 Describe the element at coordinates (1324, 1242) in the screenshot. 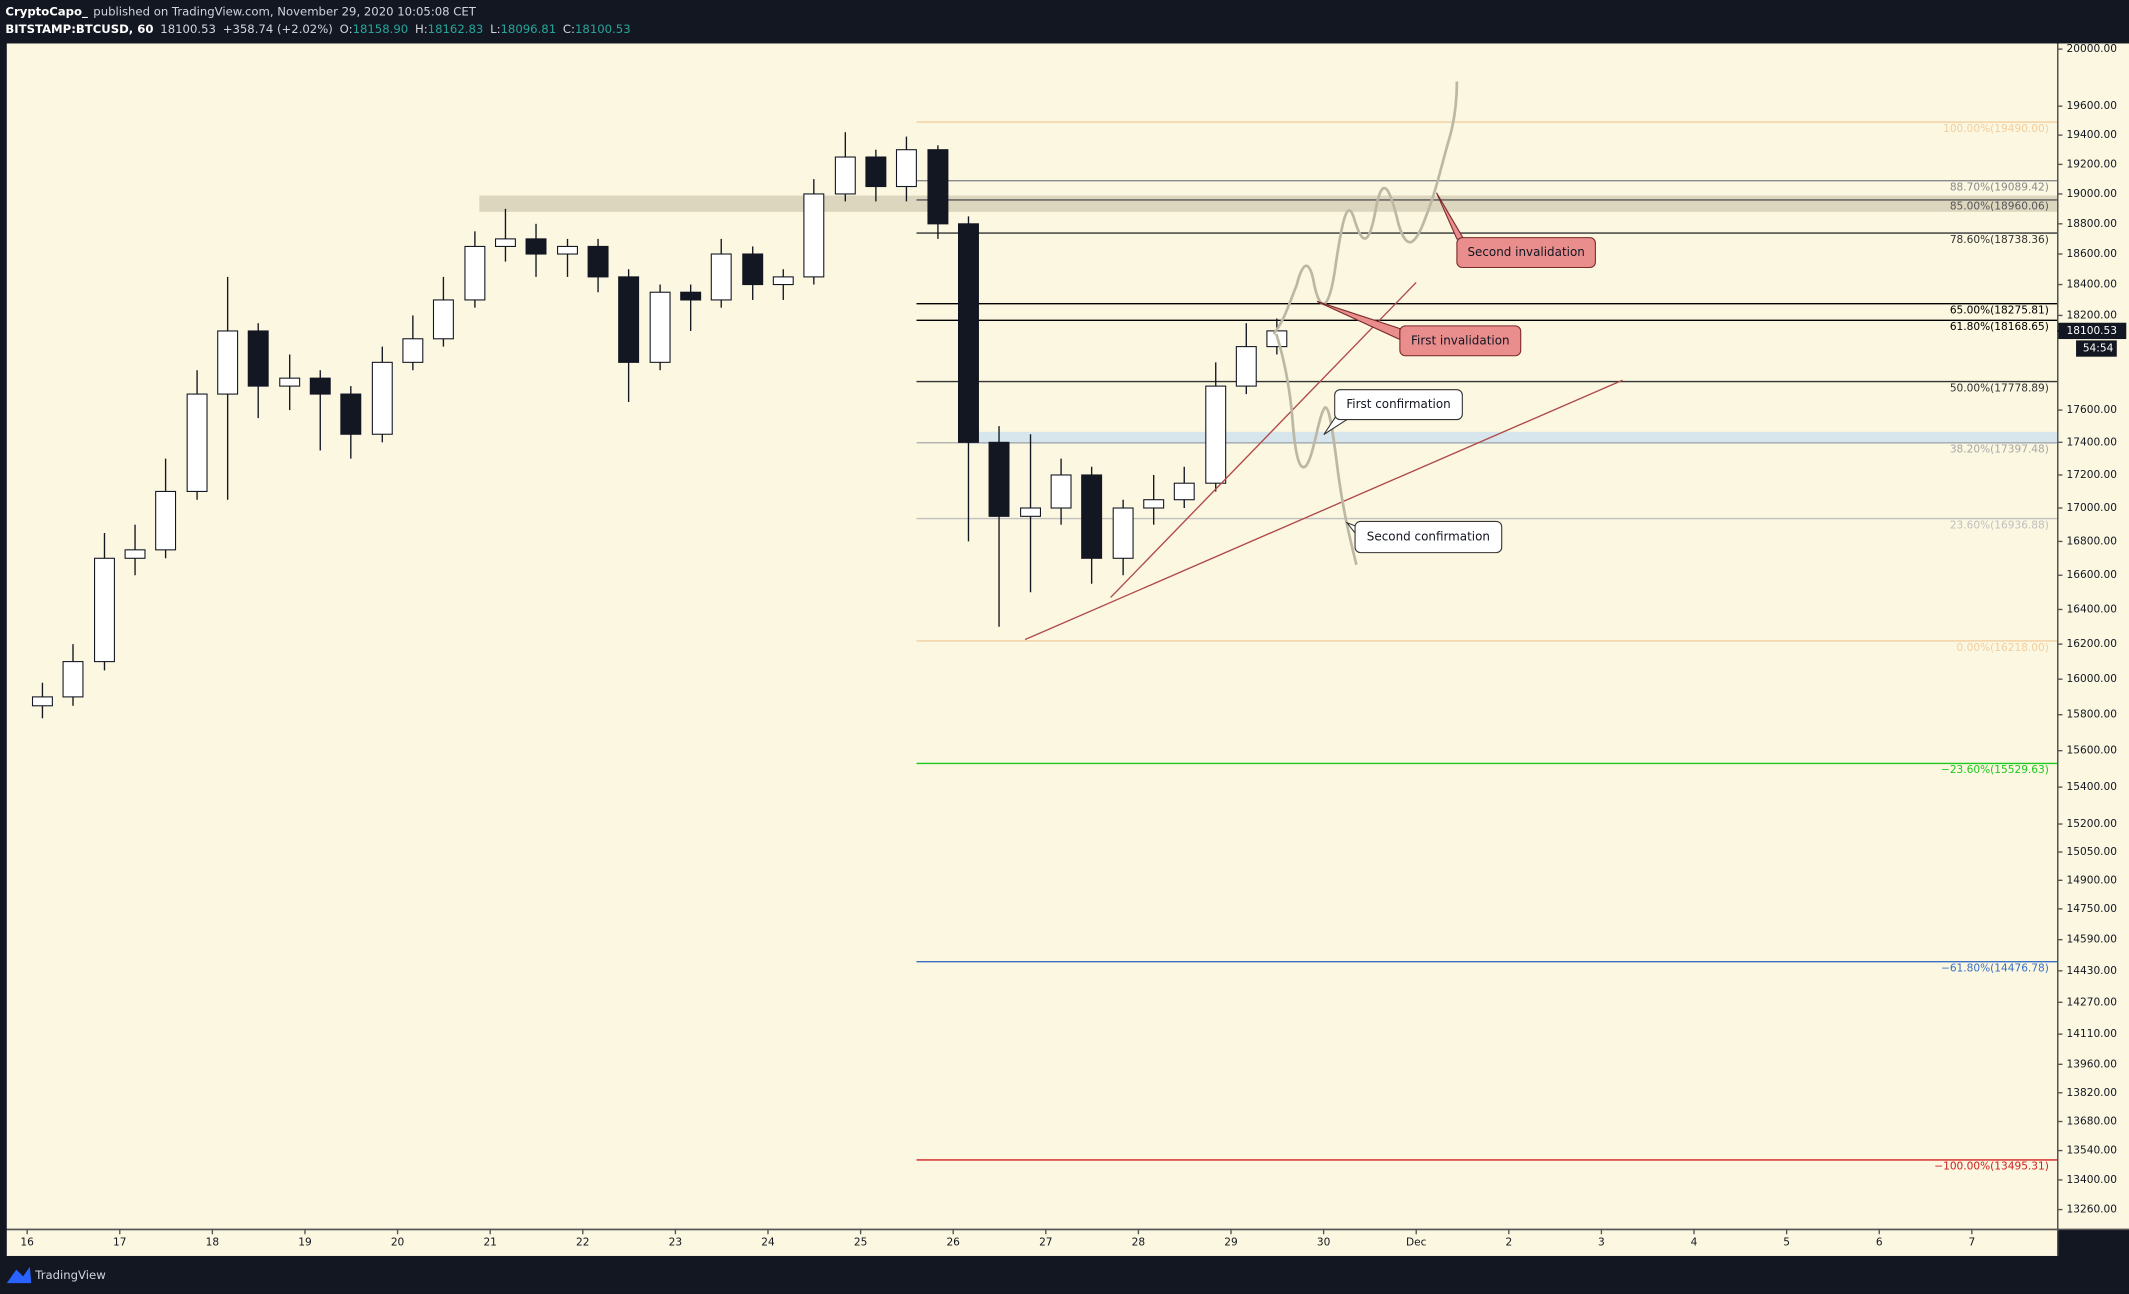

I see `x-tick-label: 30` at that location.